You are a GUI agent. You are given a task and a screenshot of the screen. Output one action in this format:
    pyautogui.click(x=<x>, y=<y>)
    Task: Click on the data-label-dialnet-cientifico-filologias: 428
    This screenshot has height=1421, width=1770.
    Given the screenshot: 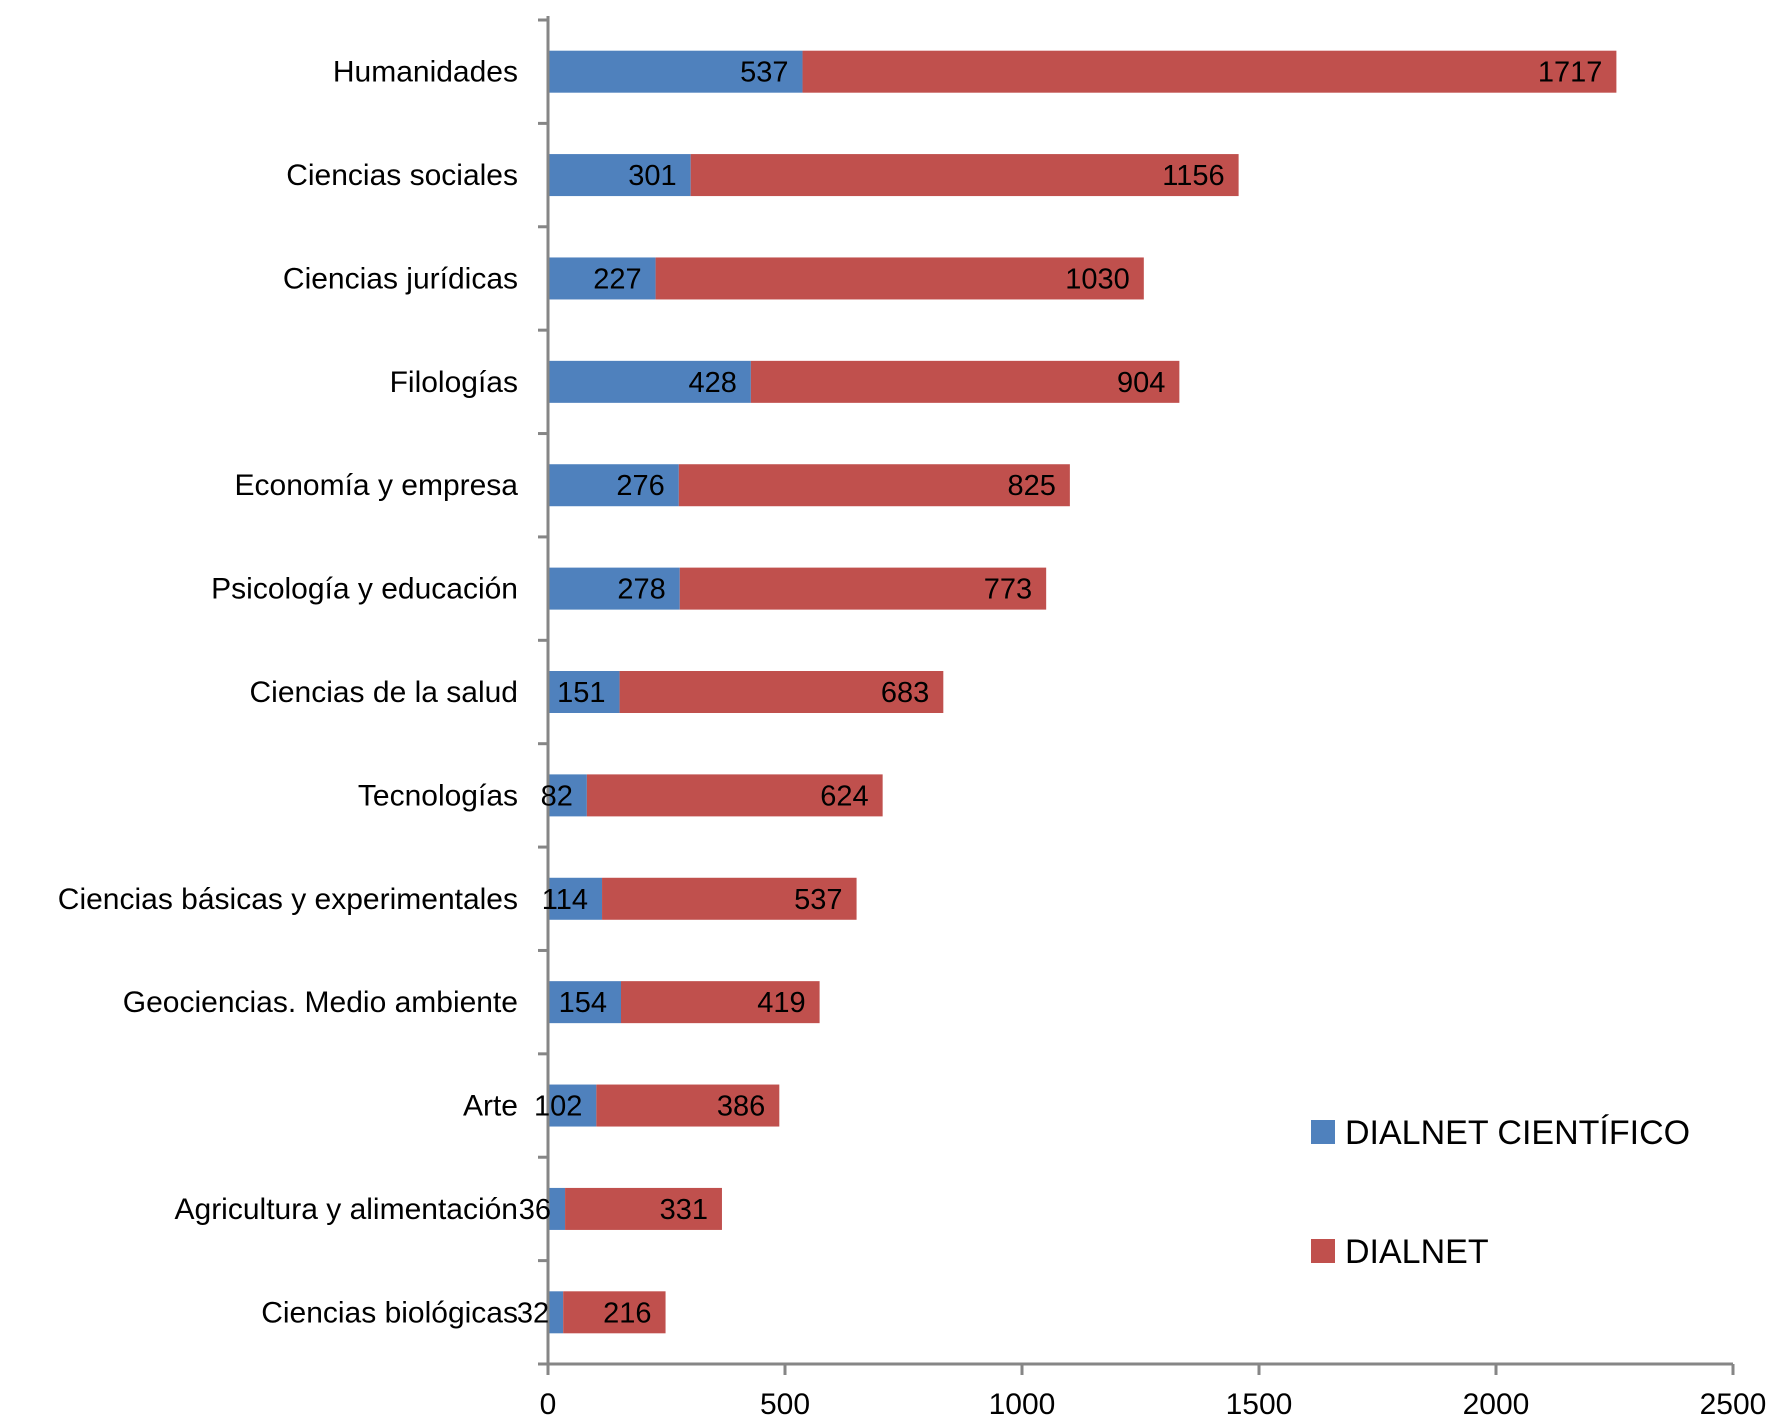 What is the action you would take?
    pyautogui.click(x=712, y=383)
    